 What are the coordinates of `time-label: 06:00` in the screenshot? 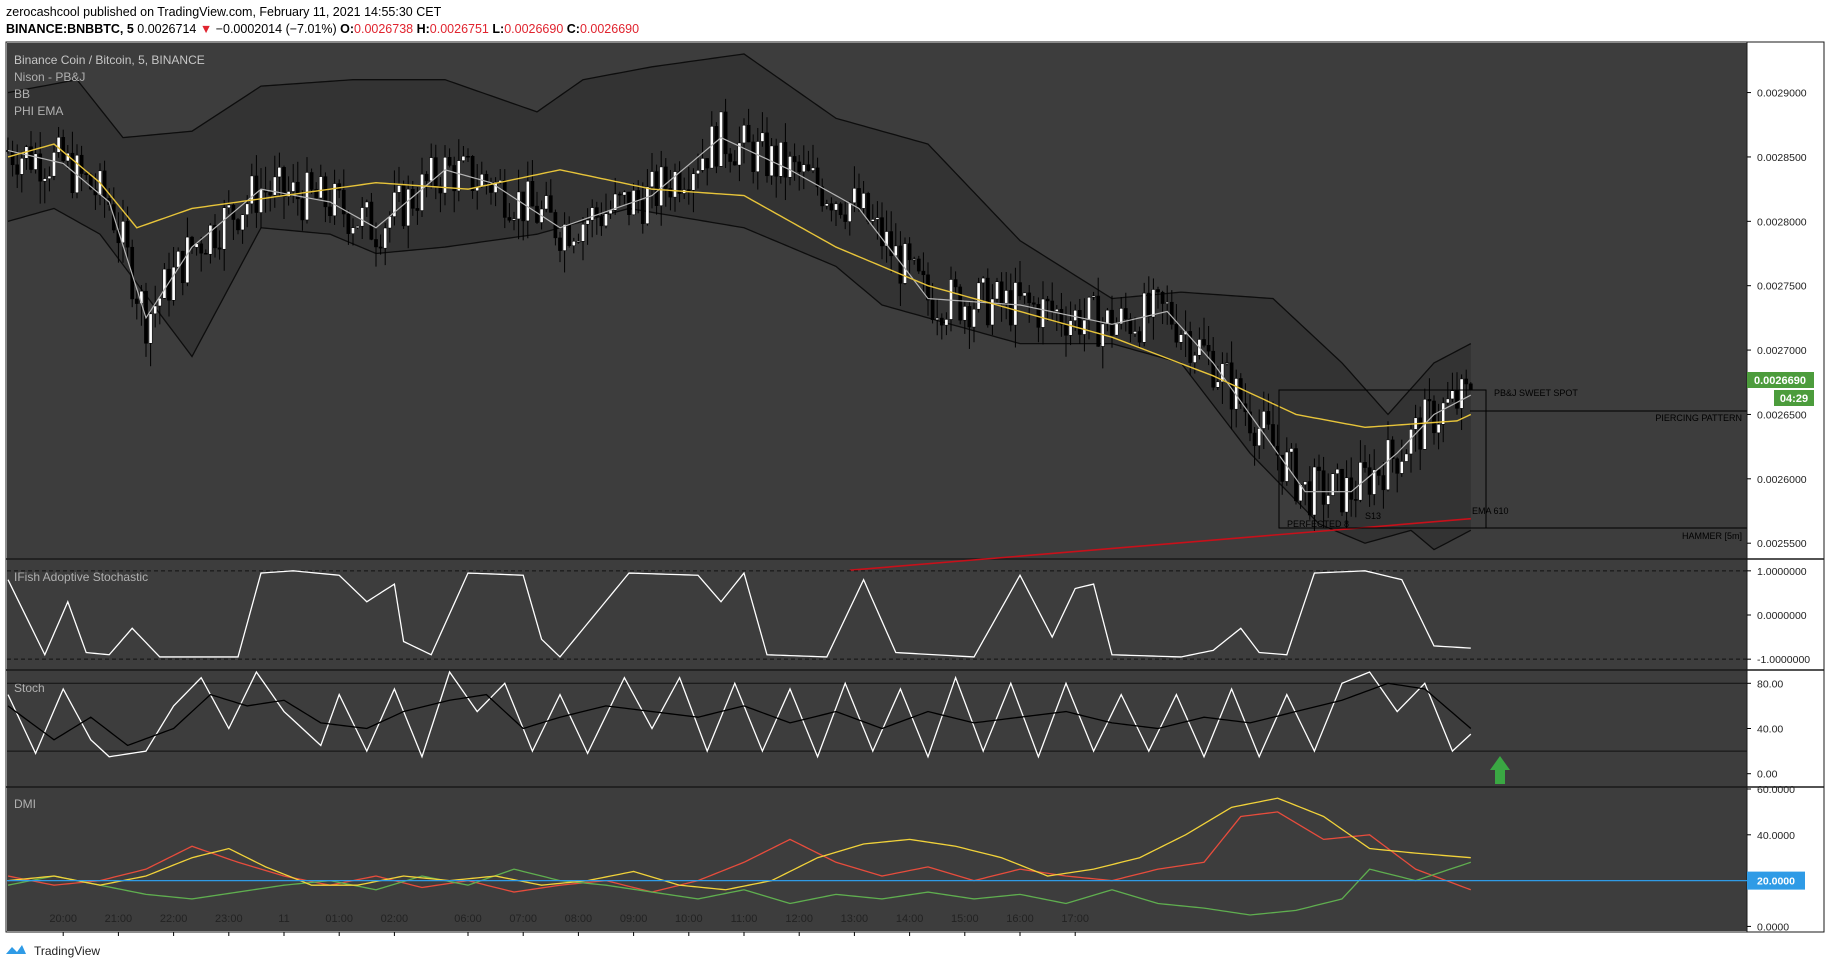 It's located at (468, 919).